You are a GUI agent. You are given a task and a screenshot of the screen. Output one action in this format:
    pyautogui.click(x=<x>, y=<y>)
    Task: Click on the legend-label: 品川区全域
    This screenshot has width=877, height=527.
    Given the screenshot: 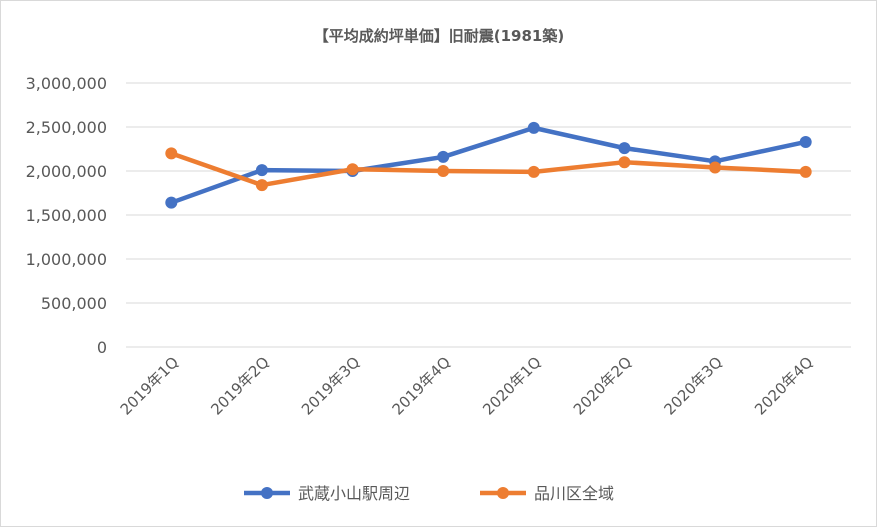 What is the action you would take?
    pyautogui.click(x=574, y=493)
    